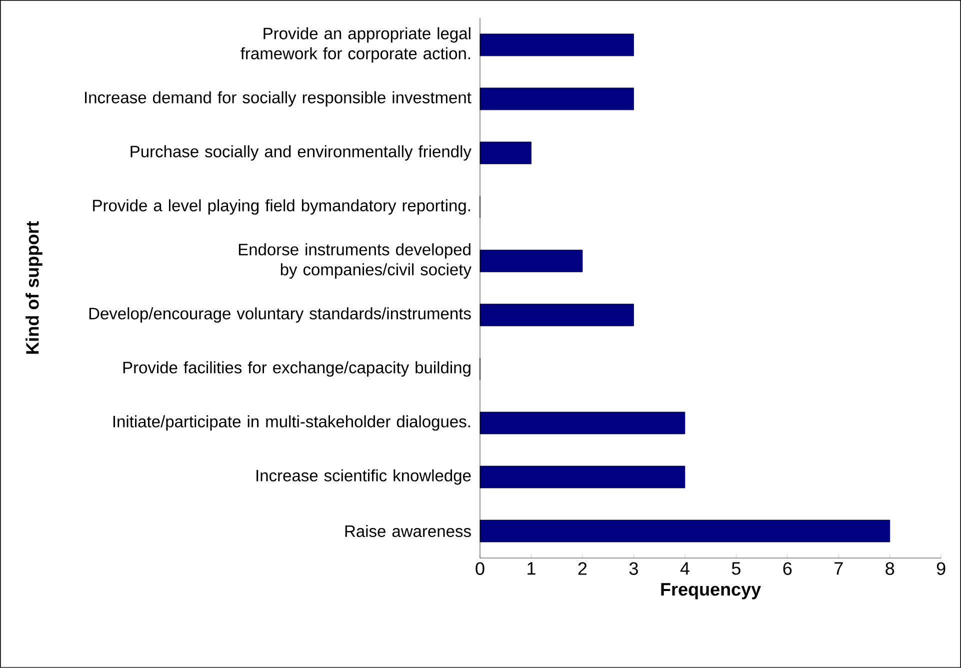  I want to click on x-tick-label: 9, so click(941, 568).